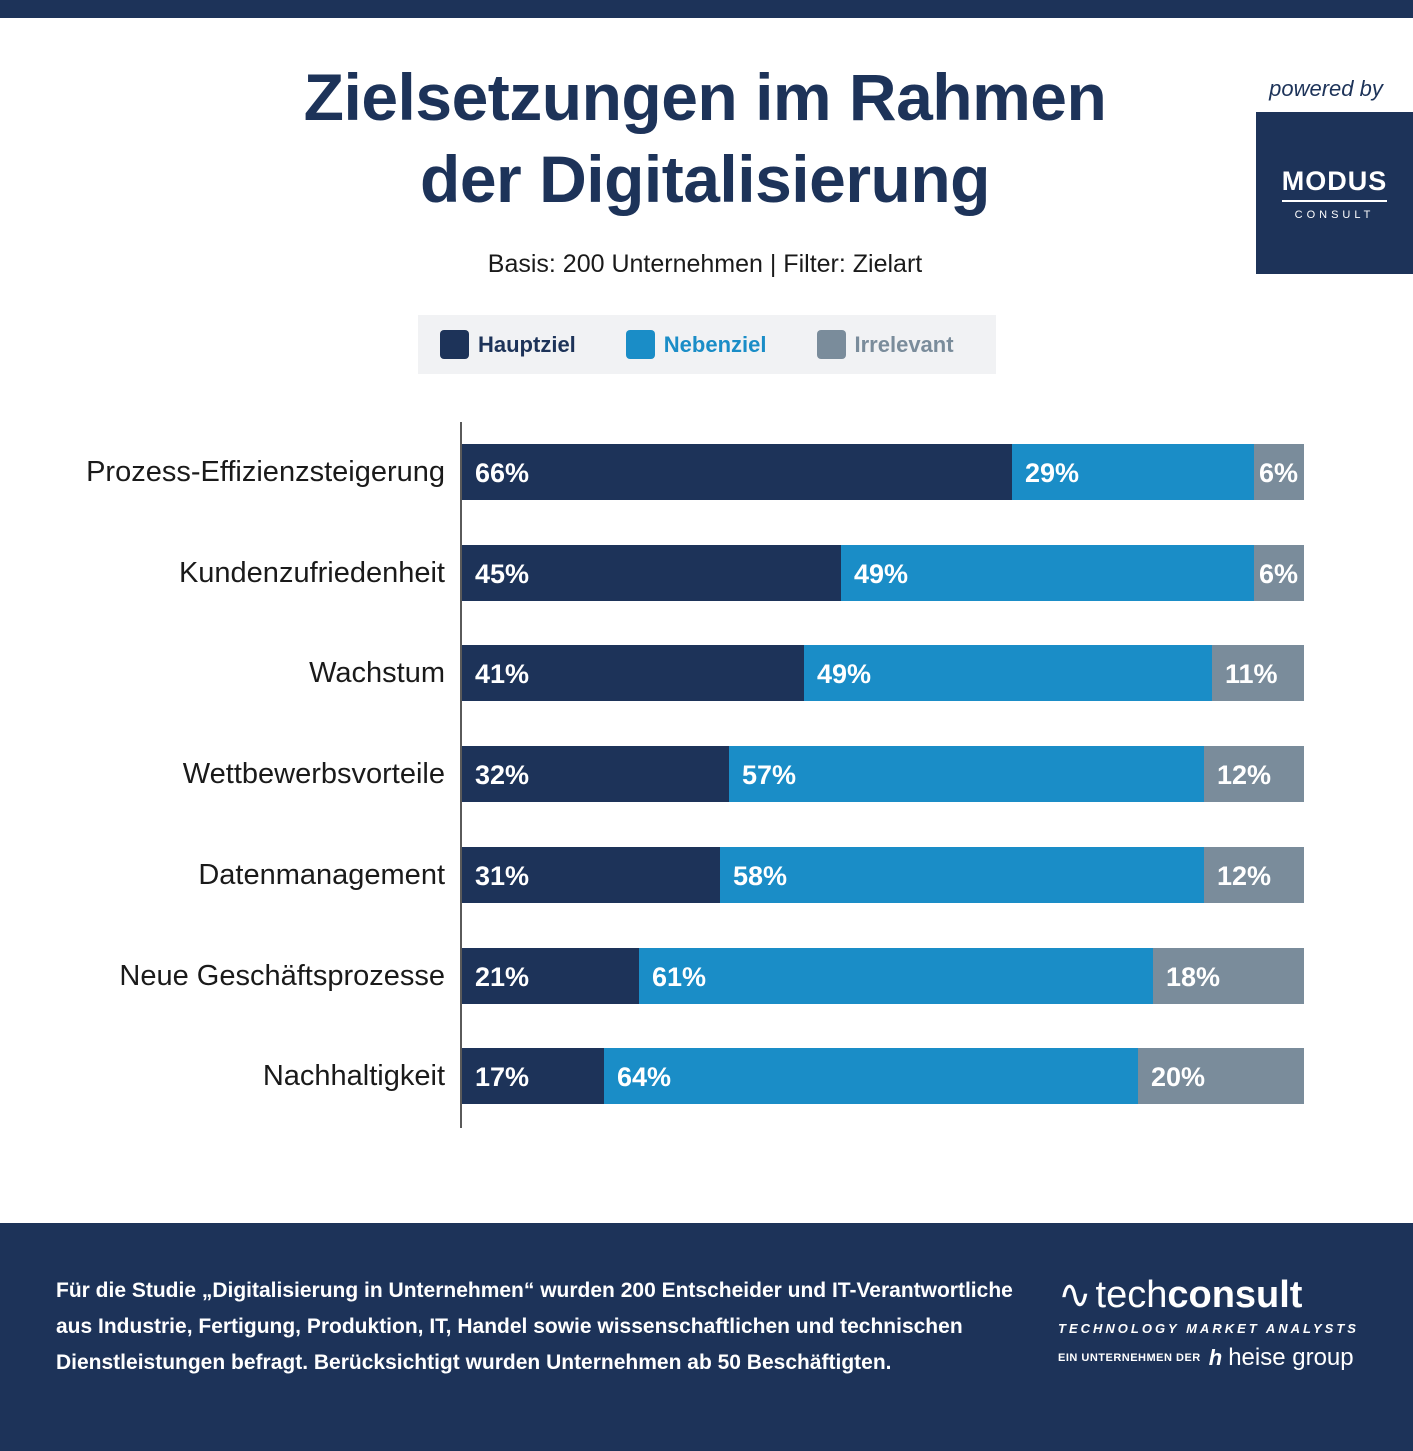 This screenshot has height=1451, width=1413. Describe the element at coordinates (904, 344) in the screenshot. I see `legend-label-irrelevant: Irrelevant` at that location.